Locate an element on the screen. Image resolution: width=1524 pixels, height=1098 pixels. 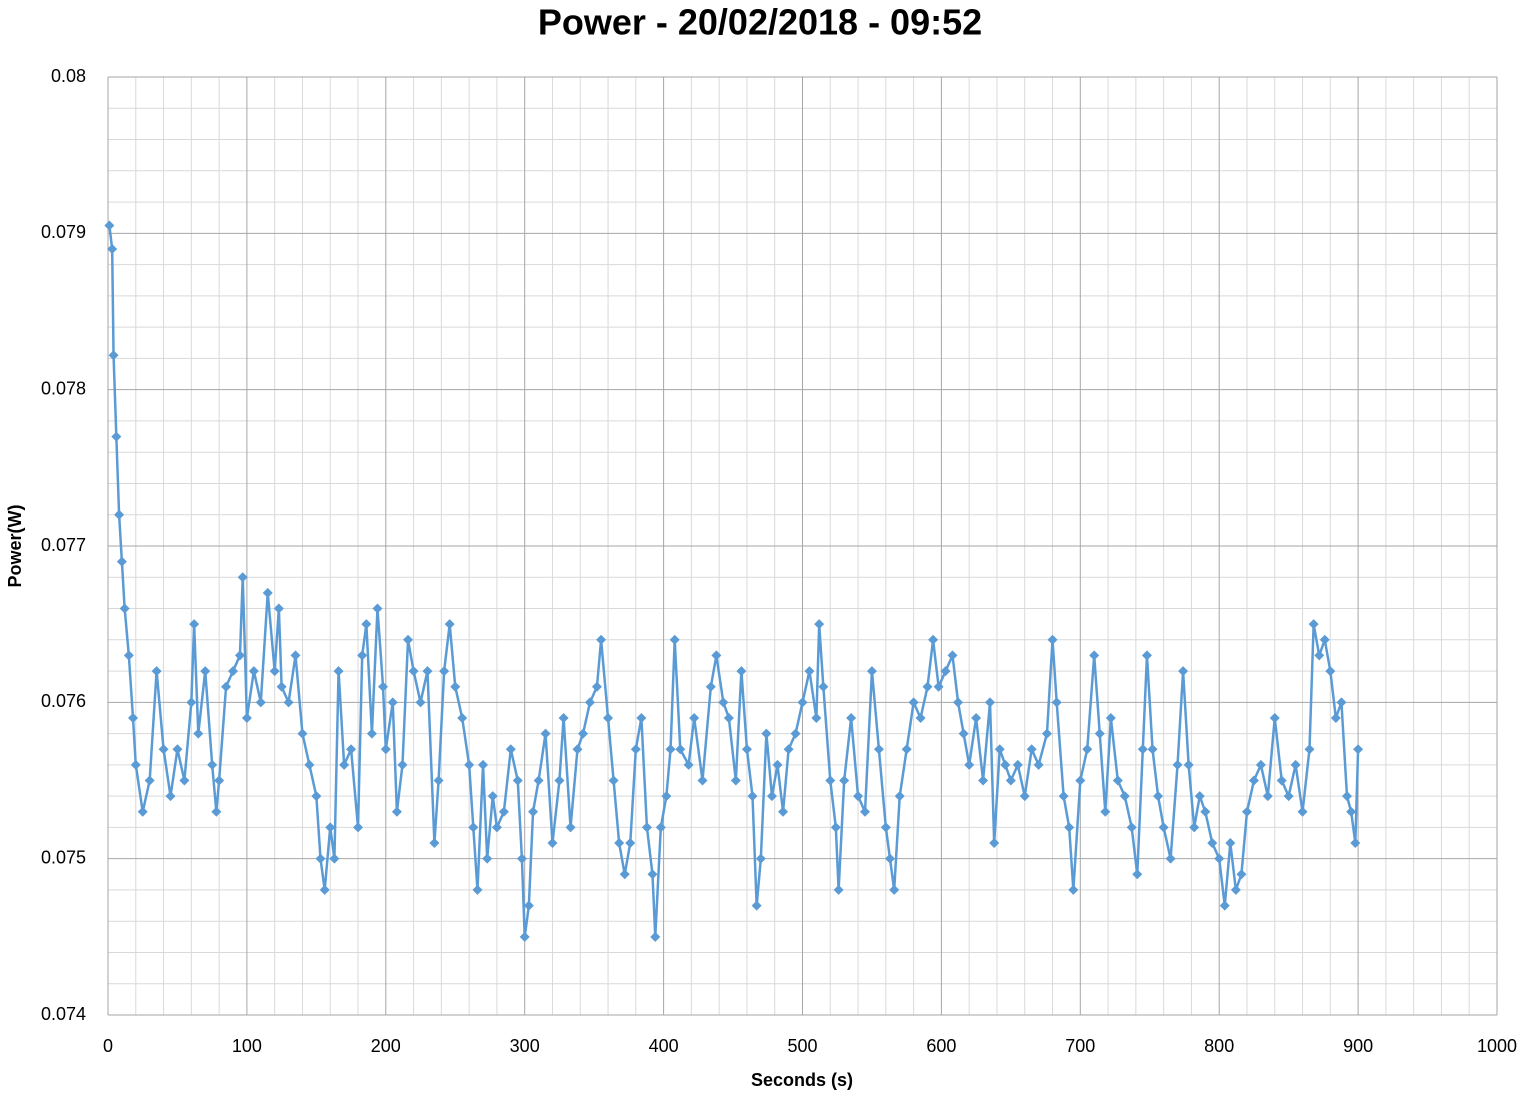
x-tick-label: 600 is located at coordinates (941, 1046).